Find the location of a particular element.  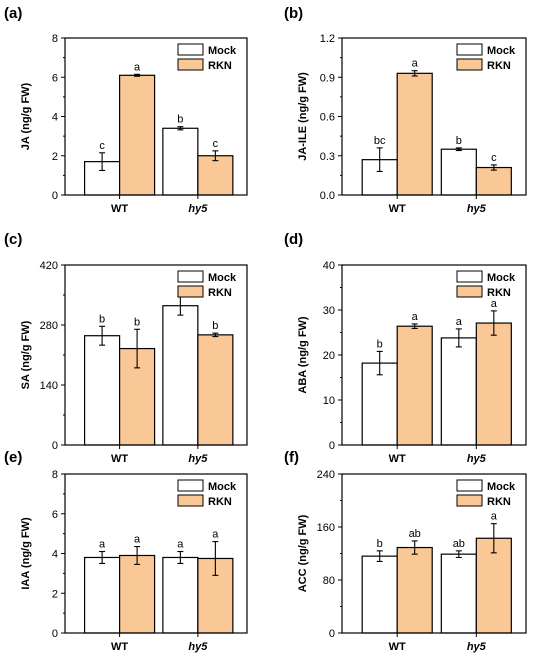

y-axis-label: ABA (ng/g FW) is located at coordinates (303, 355).